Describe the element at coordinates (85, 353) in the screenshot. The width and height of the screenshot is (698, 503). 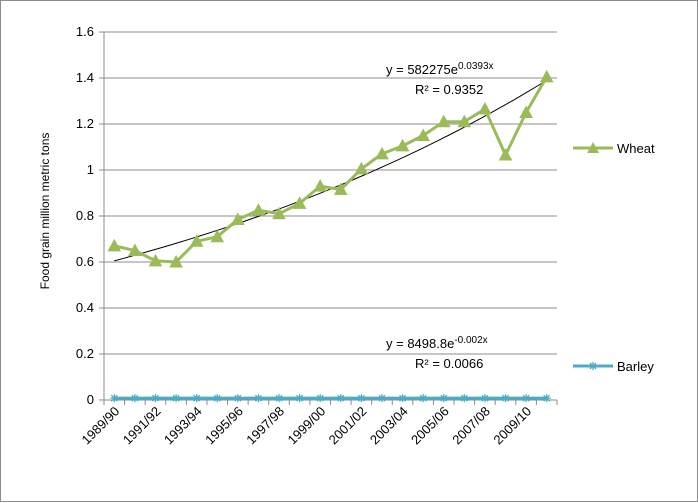
I see `y-tick-label: 0.2` at that location.